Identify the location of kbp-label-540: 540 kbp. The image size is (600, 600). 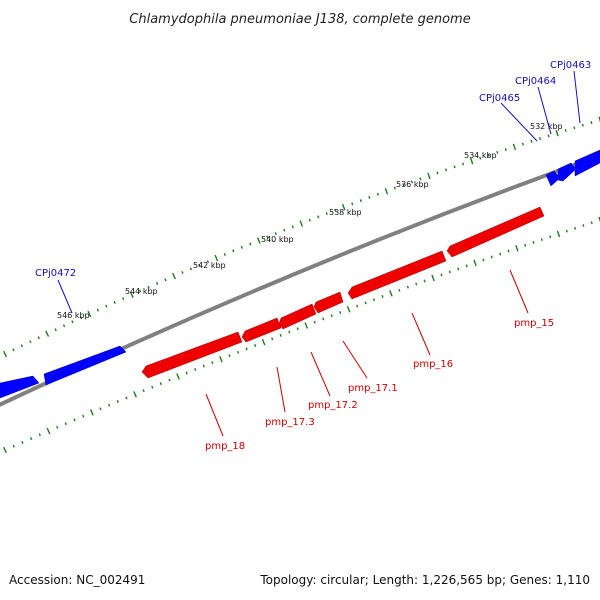
(277, 239).